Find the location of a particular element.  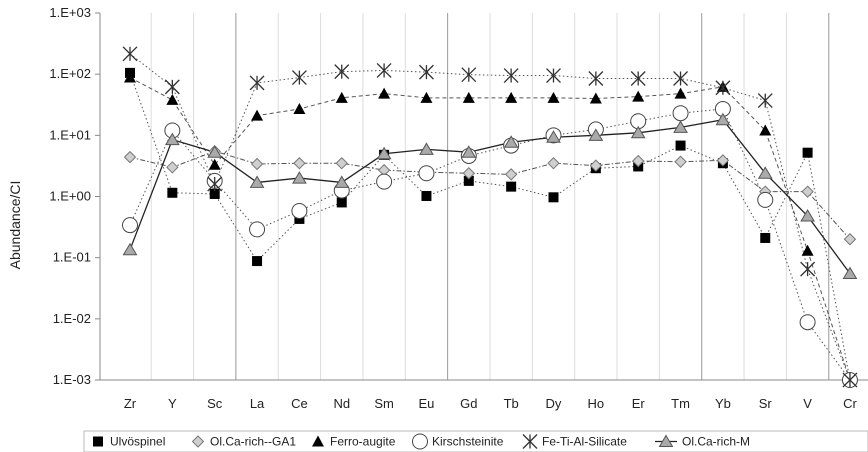

legend-label: Ol.Ca-rich--GA1 is located at coordinates (253, 442).